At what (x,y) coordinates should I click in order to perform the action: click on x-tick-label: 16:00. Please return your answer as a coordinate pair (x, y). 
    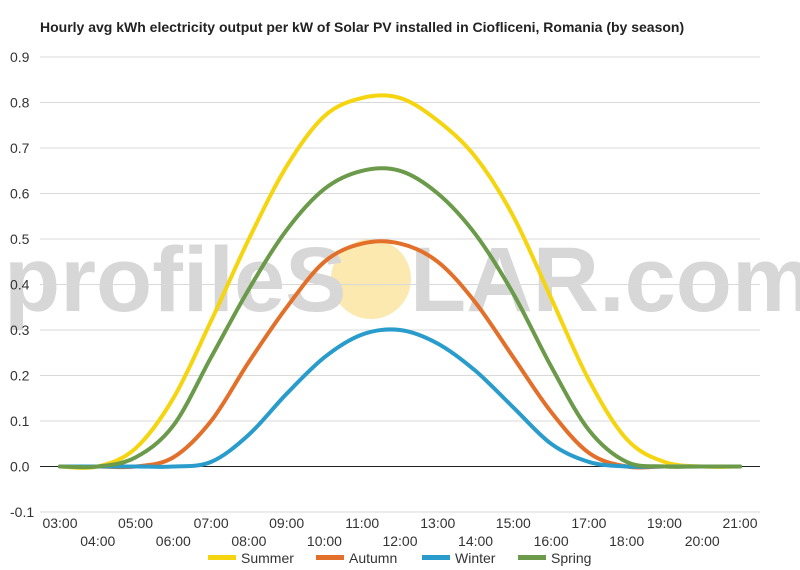
    Looking at the image, I should click on (551, 541).